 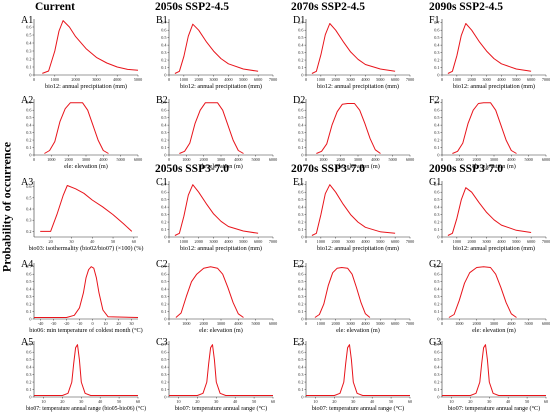 What do you see at coordinates (435, 182) in the screenshot?
I see `panel-label: G1` at bounding box center [435, 182].